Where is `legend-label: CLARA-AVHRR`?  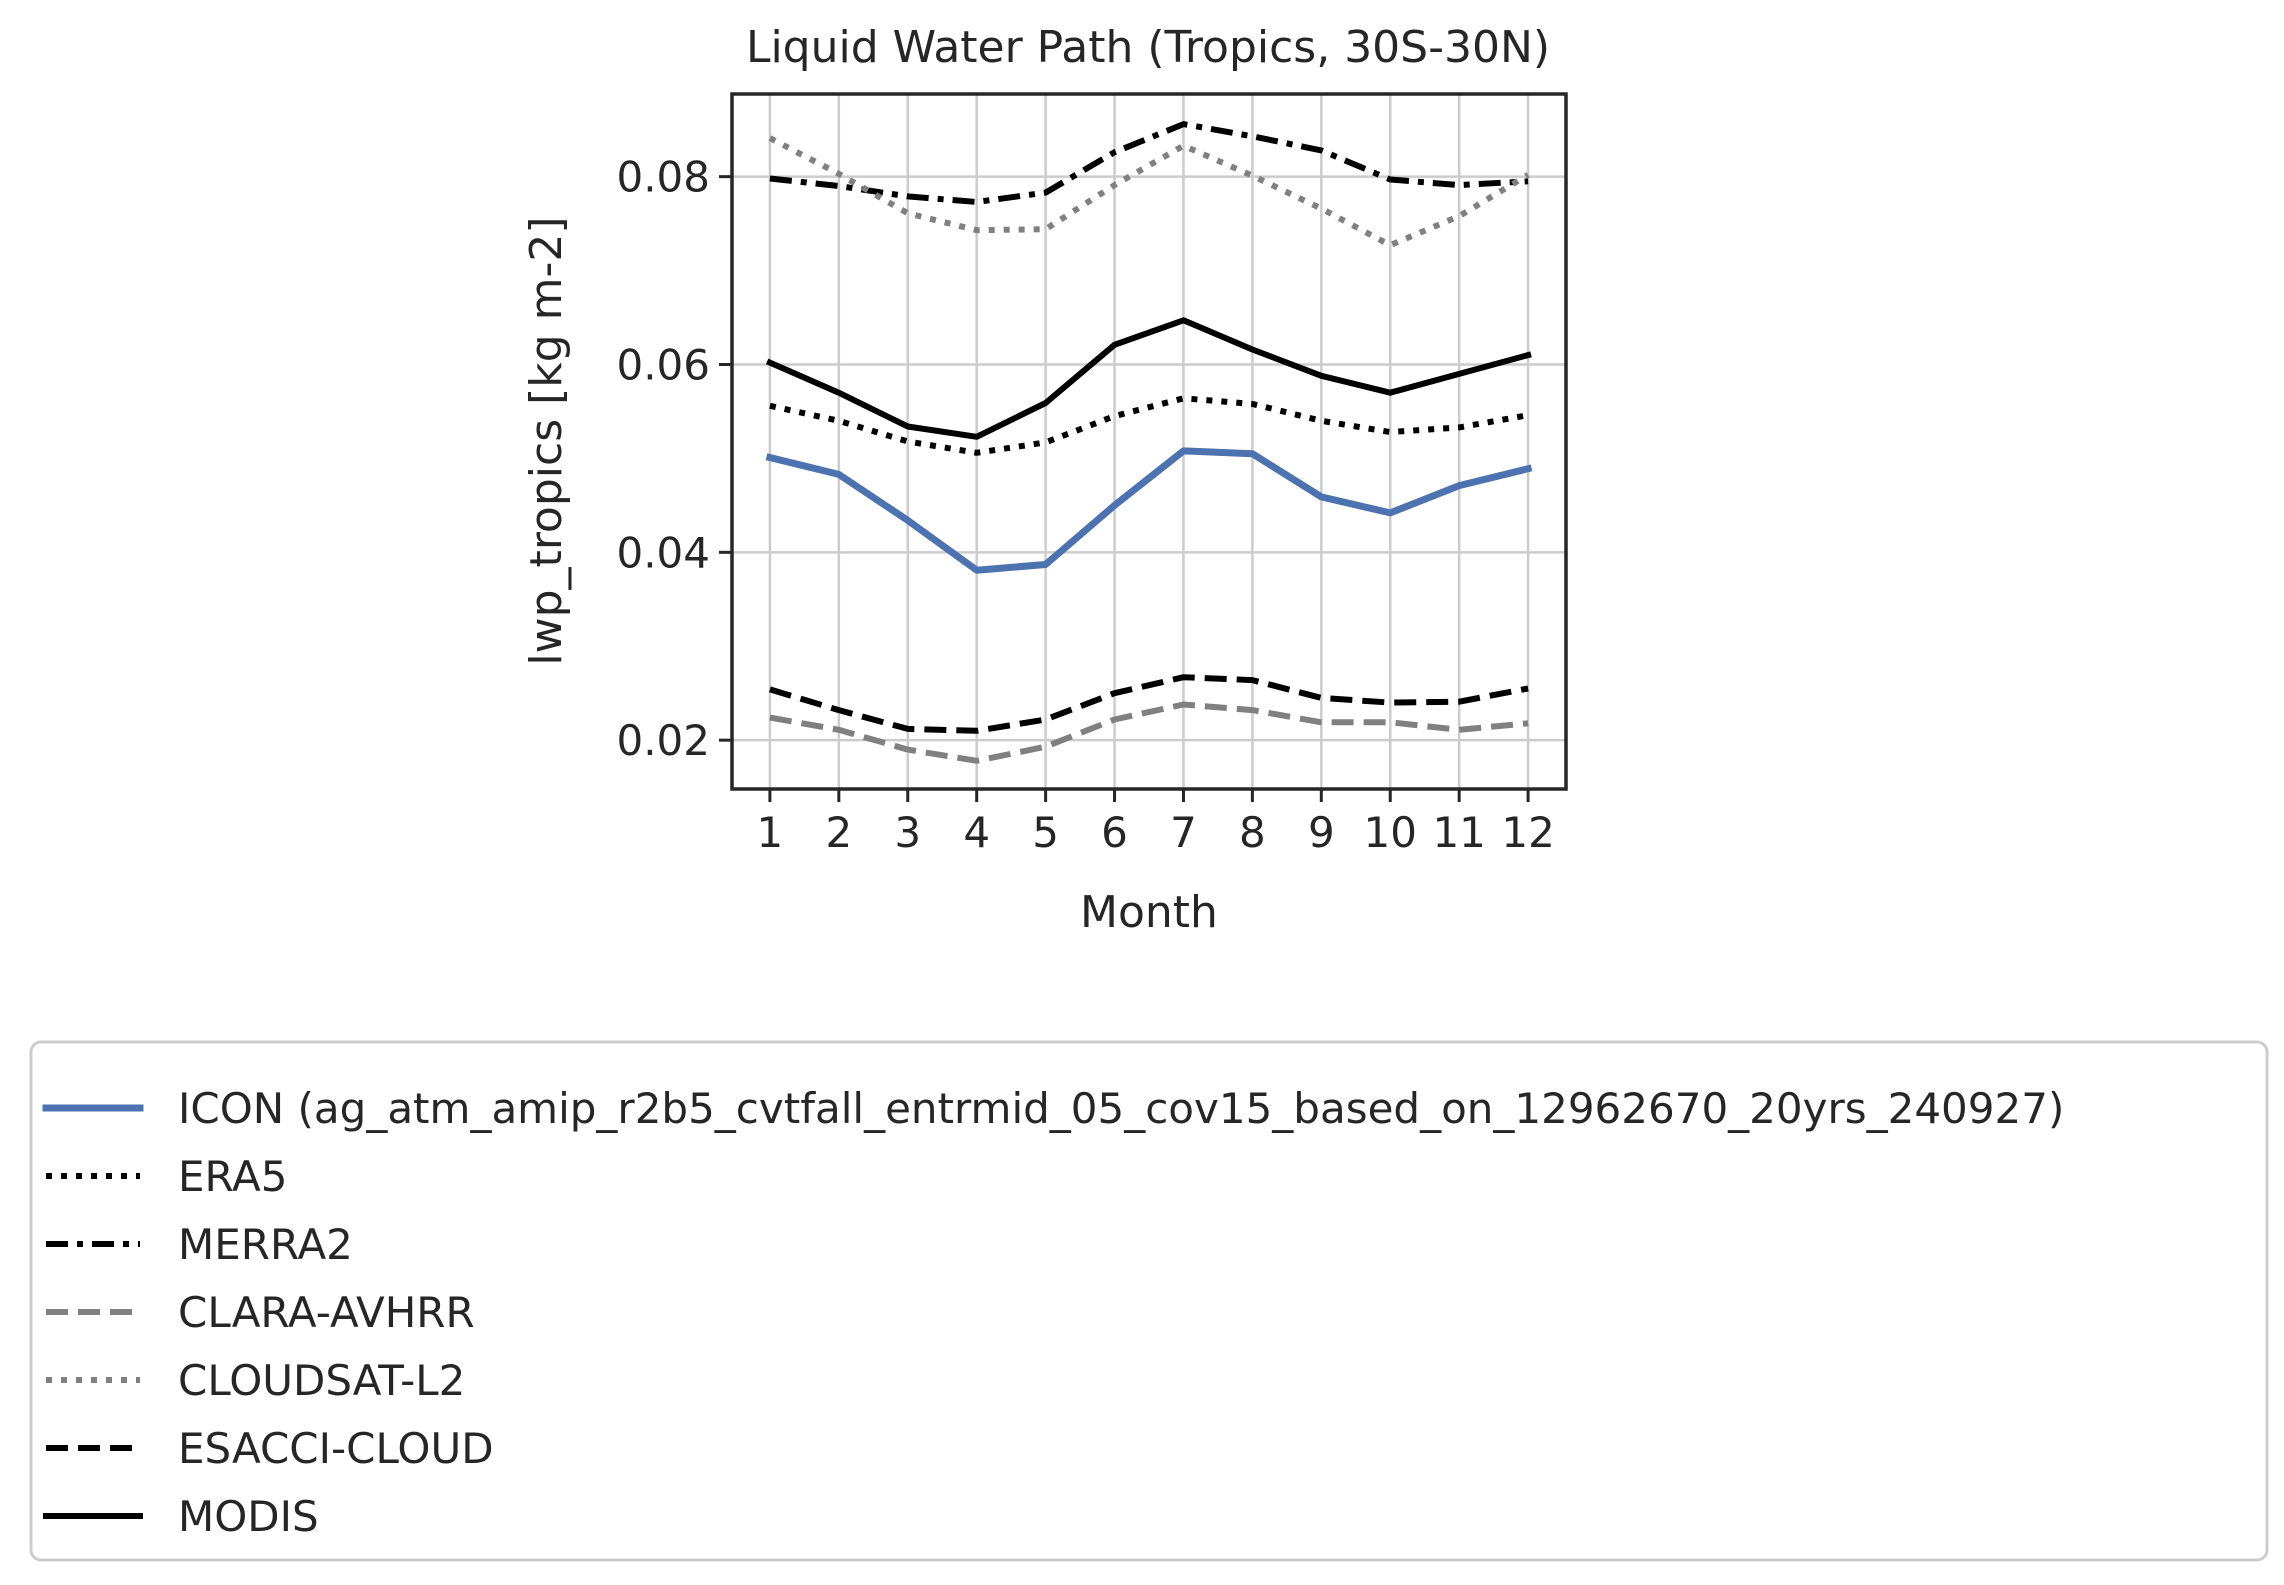
legend-label: CLARA-AVHRR is located at coordinates (326, 1312).